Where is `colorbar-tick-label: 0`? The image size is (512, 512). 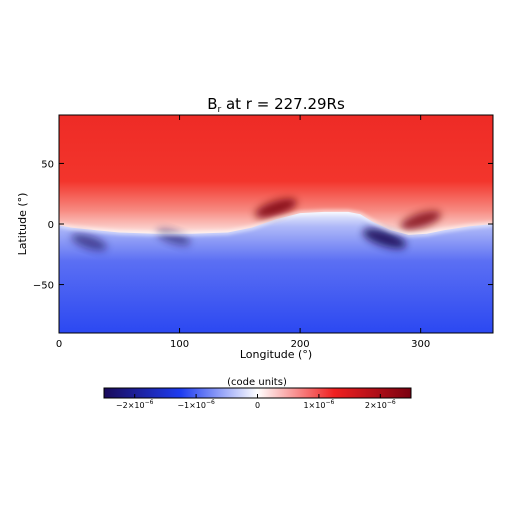 colorbar-tick-label: 0 is located at coordinates (257, 405).